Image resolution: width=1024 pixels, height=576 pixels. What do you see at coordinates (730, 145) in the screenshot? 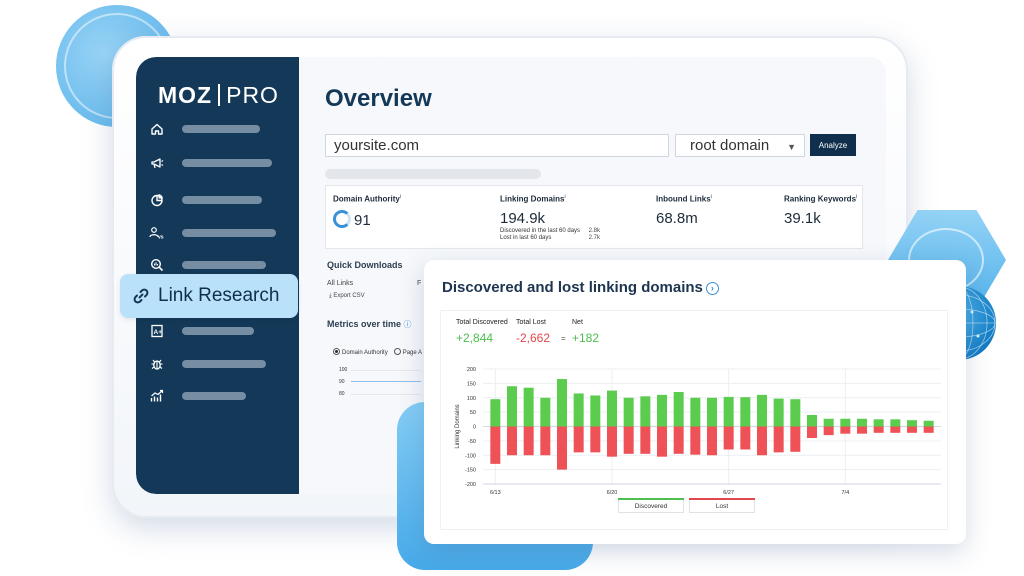
I see `scope-select-value: root domain` at bounding box center [730, 145].